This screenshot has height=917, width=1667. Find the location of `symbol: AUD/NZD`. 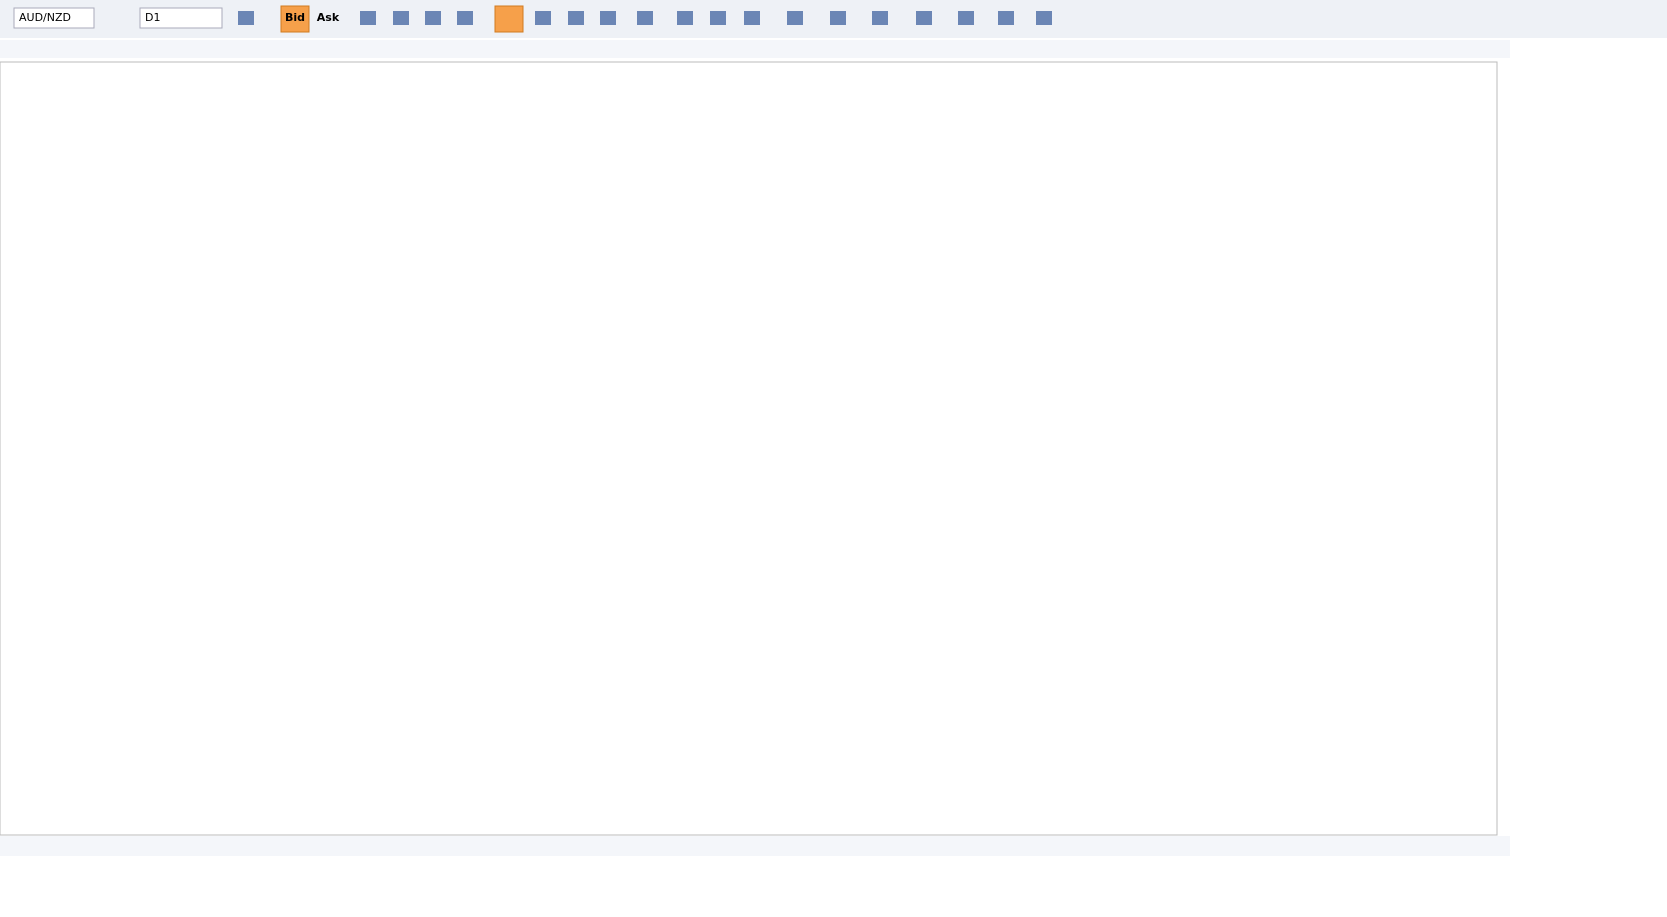

symbol: AUD/NZD is located at coordinates (45, 17).